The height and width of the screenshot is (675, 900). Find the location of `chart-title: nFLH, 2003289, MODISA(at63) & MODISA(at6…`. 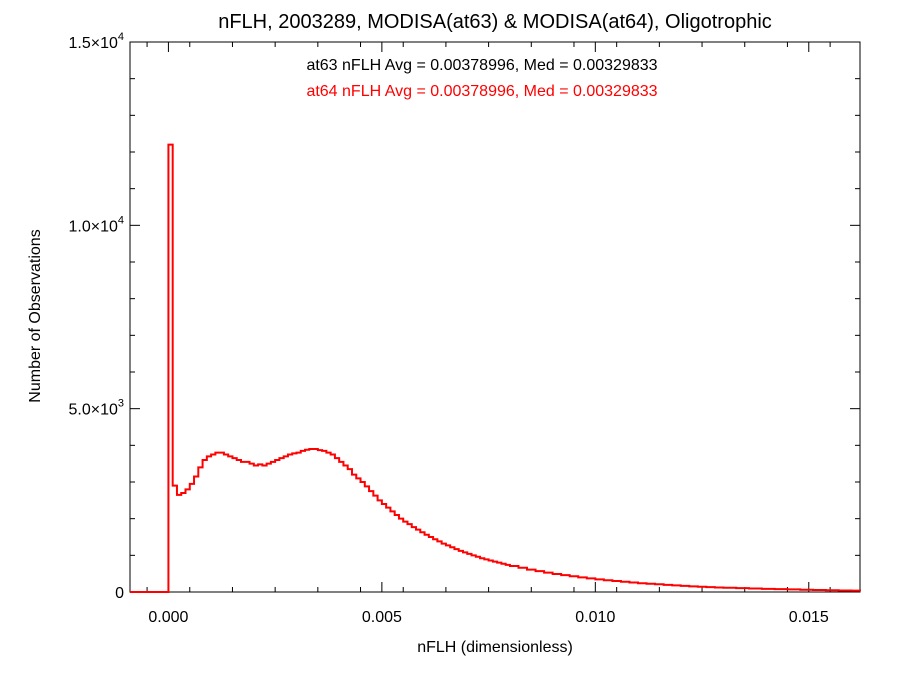

chart-title: nFLH, 2003289, MODISA(at63) & MODISA(at6… is located at coordinates (495, 22).